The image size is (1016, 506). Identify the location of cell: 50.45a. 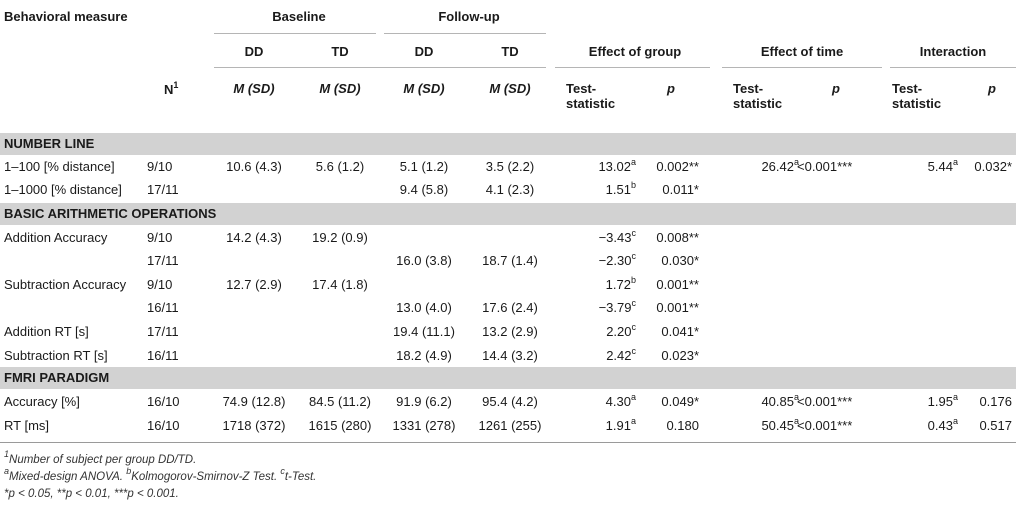
(780, 424).